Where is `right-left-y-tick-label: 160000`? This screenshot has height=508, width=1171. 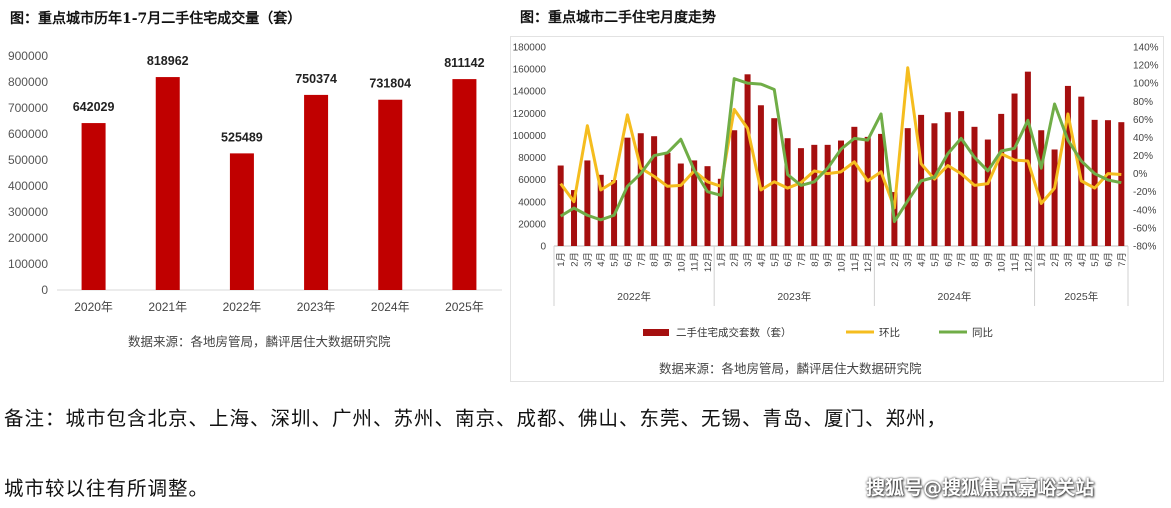 right-left-y-tick-label: 160000 is located at coordinates (530, 70).